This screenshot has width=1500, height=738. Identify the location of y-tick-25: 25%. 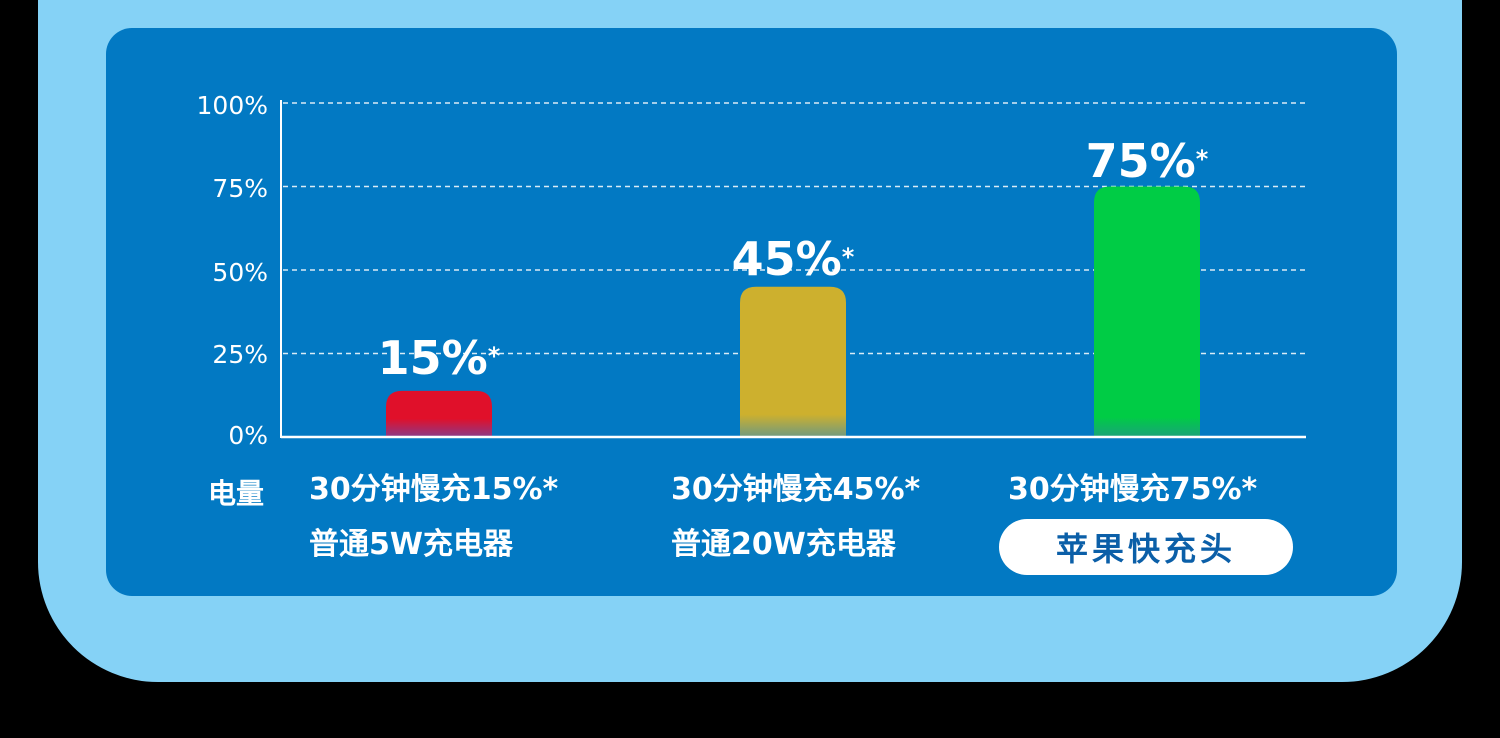
(240, 354).